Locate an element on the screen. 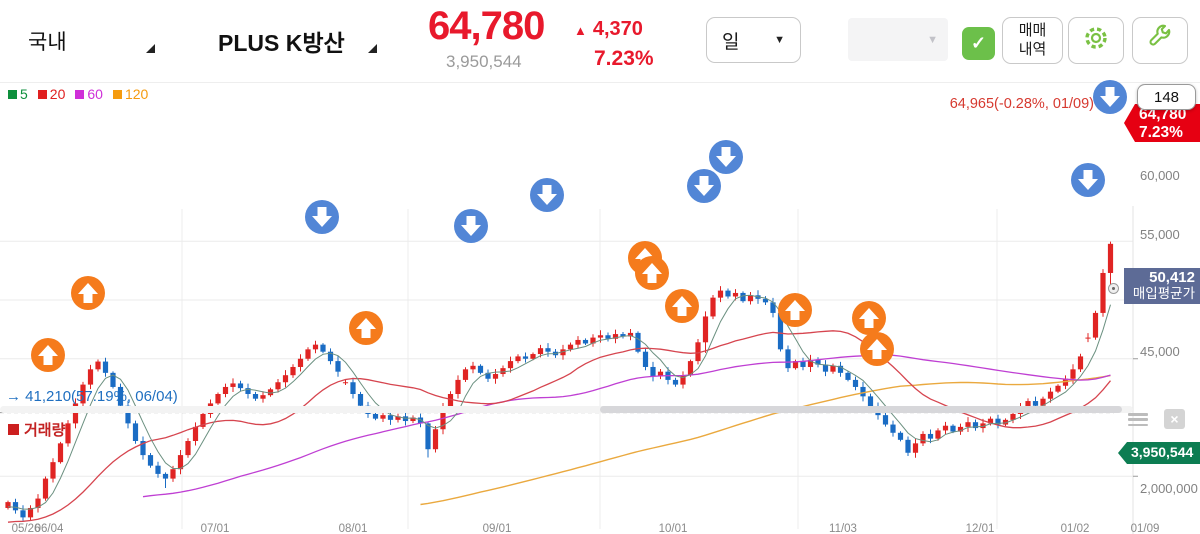 The width and height of the screenshot is (1200, 534). low-annotation: → 41,210(57.19%, 06/04) is located at coordinates (92, 396).